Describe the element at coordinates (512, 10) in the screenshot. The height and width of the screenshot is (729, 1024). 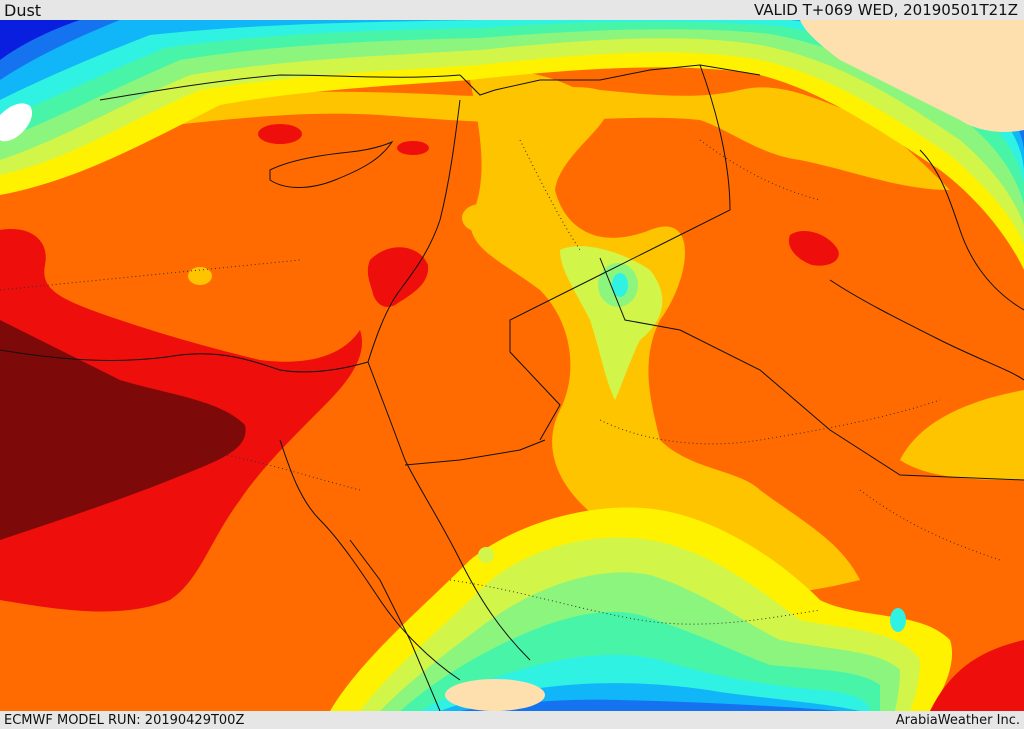
I see `header-bar` at that location.